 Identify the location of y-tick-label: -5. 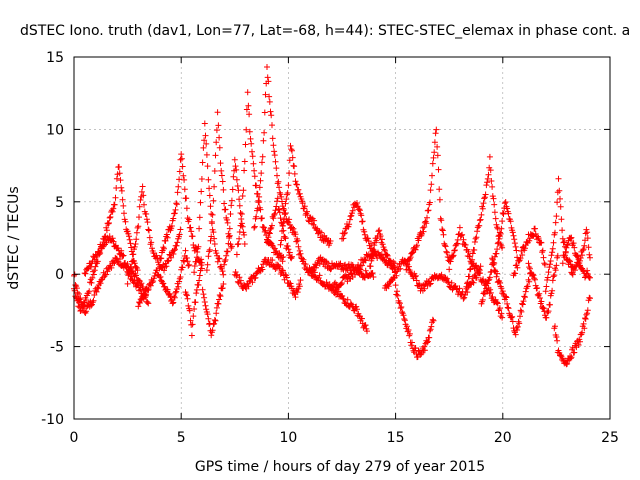
(57, 348).